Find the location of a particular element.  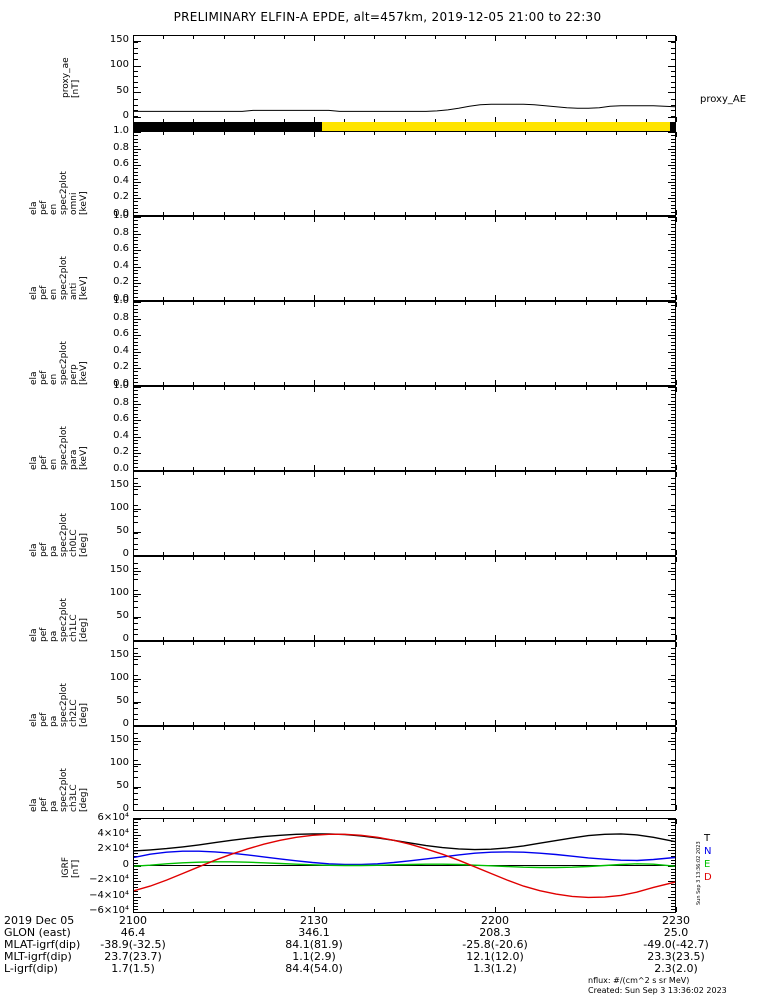

y-tick-label: 0.2 is located at coordinates (121, 281).